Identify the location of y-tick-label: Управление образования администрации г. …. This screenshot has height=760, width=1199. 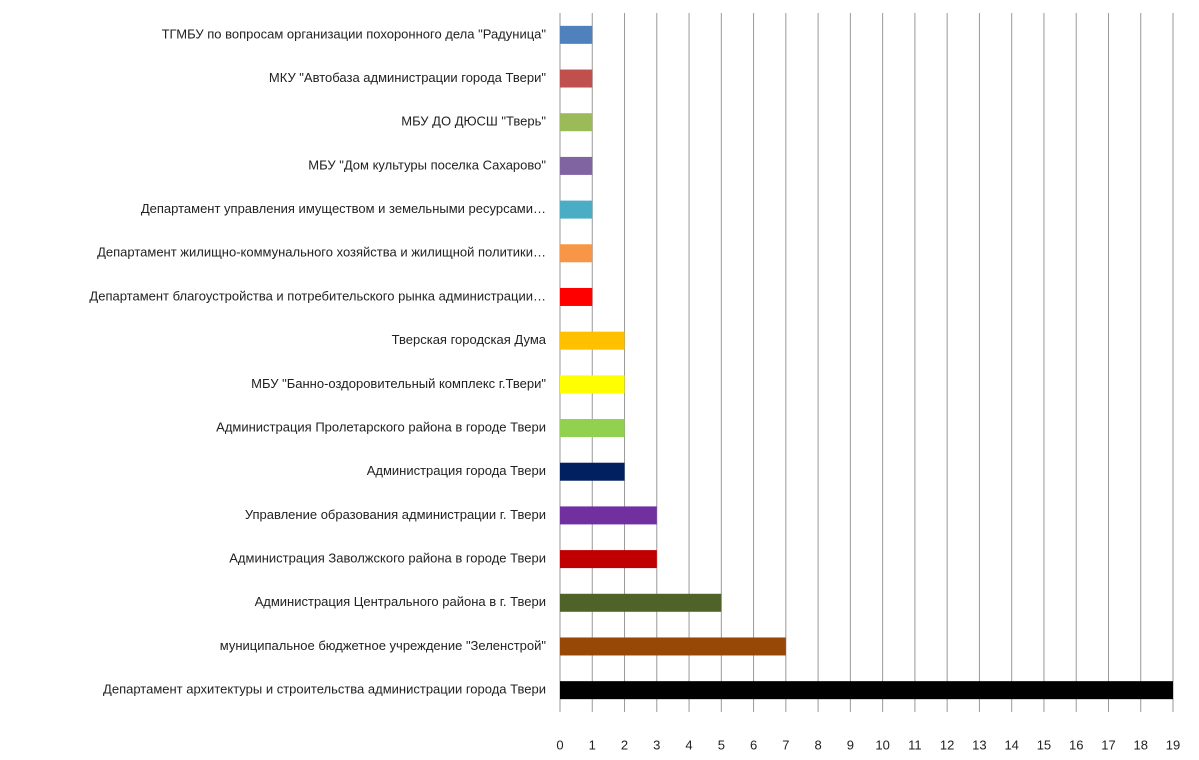
(395, 514).